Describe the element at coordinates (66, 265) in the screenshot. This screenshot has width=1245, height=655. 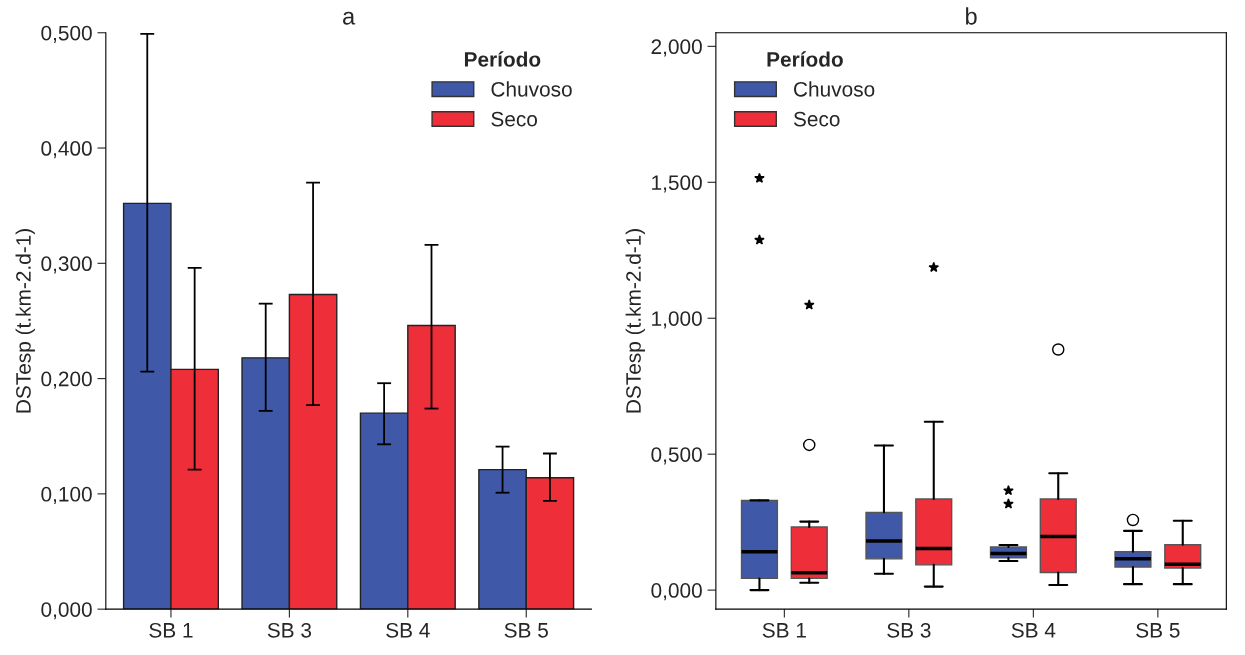
I see `y-tick-label: 0,300` at that location.